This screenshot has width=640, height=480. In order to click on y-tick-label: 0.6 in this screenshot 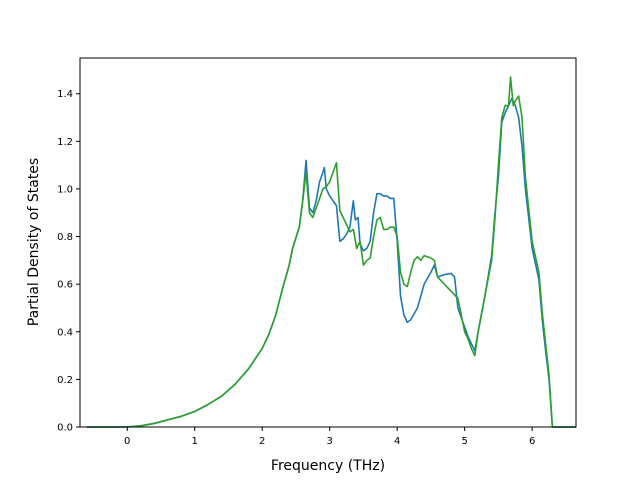, I will do `click(65, 285)`.